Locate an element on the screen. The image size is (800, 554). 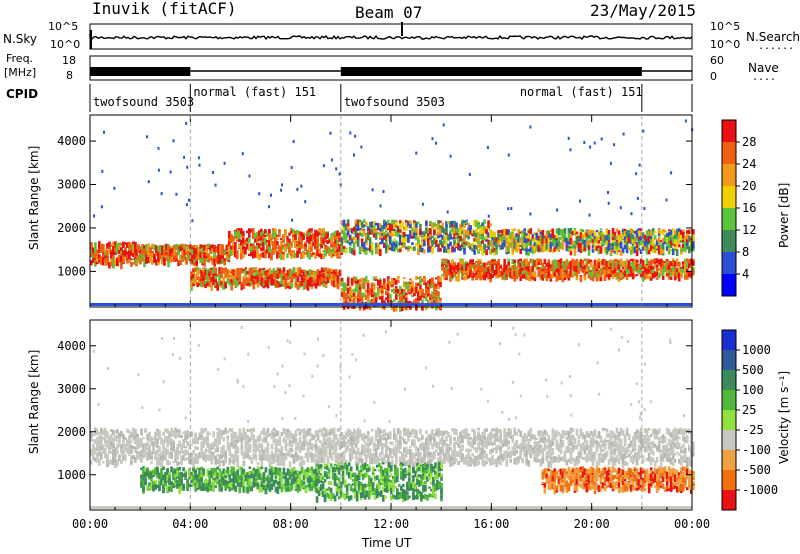
colorbar-tick-label: 4 is located at coordinates (745, 274).